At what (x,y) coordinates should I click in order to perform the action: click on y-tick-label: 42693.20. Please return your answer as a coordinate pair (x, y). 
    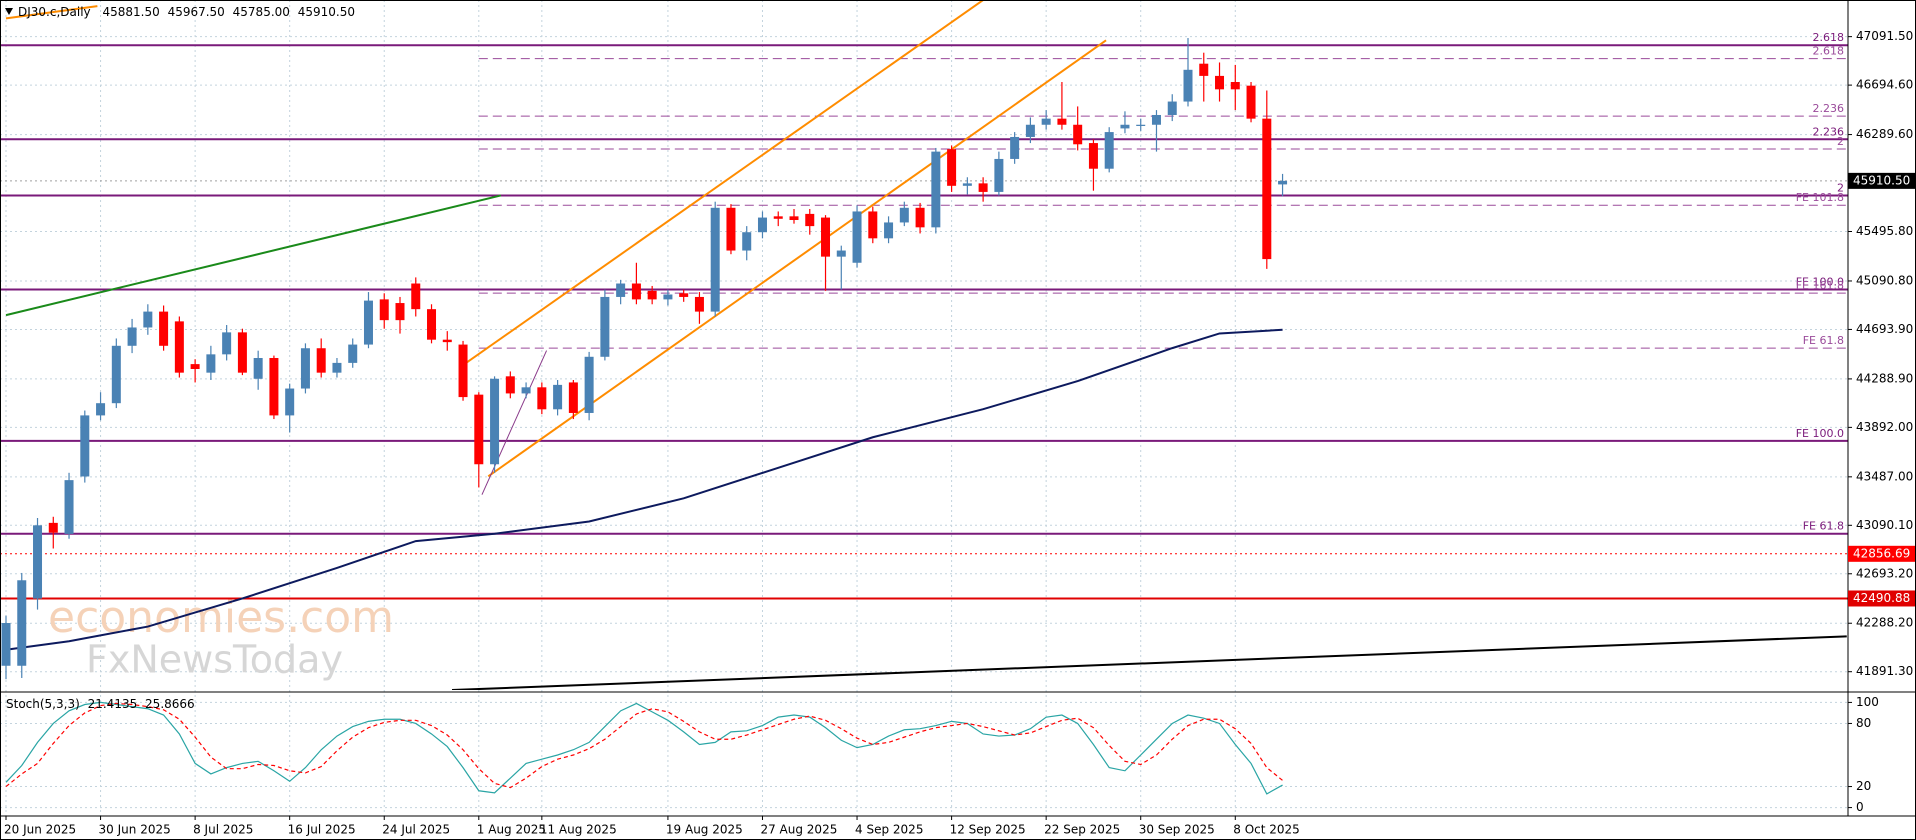
    Looking at the image, I should click on (1884, 573).